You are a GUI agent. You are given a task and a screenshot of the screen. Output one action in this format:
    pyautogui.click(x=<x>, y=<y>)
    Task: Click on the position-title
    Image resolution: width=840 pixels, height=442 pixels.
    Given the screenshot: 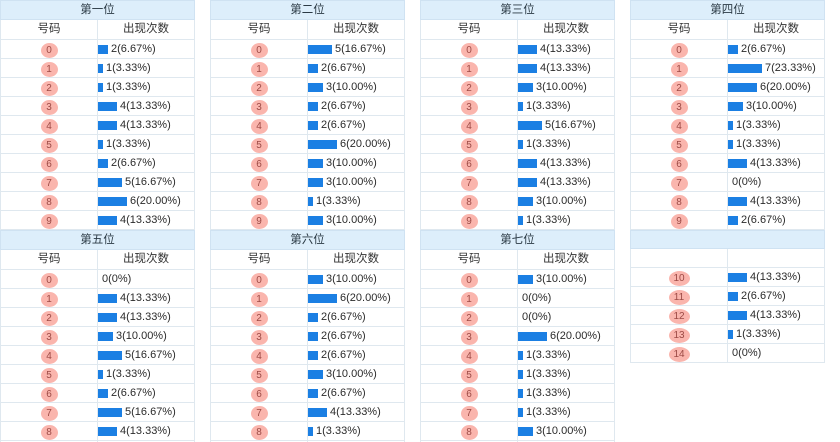 What is the action you would take?
    pyautogui.click(x=727, y=239)
    